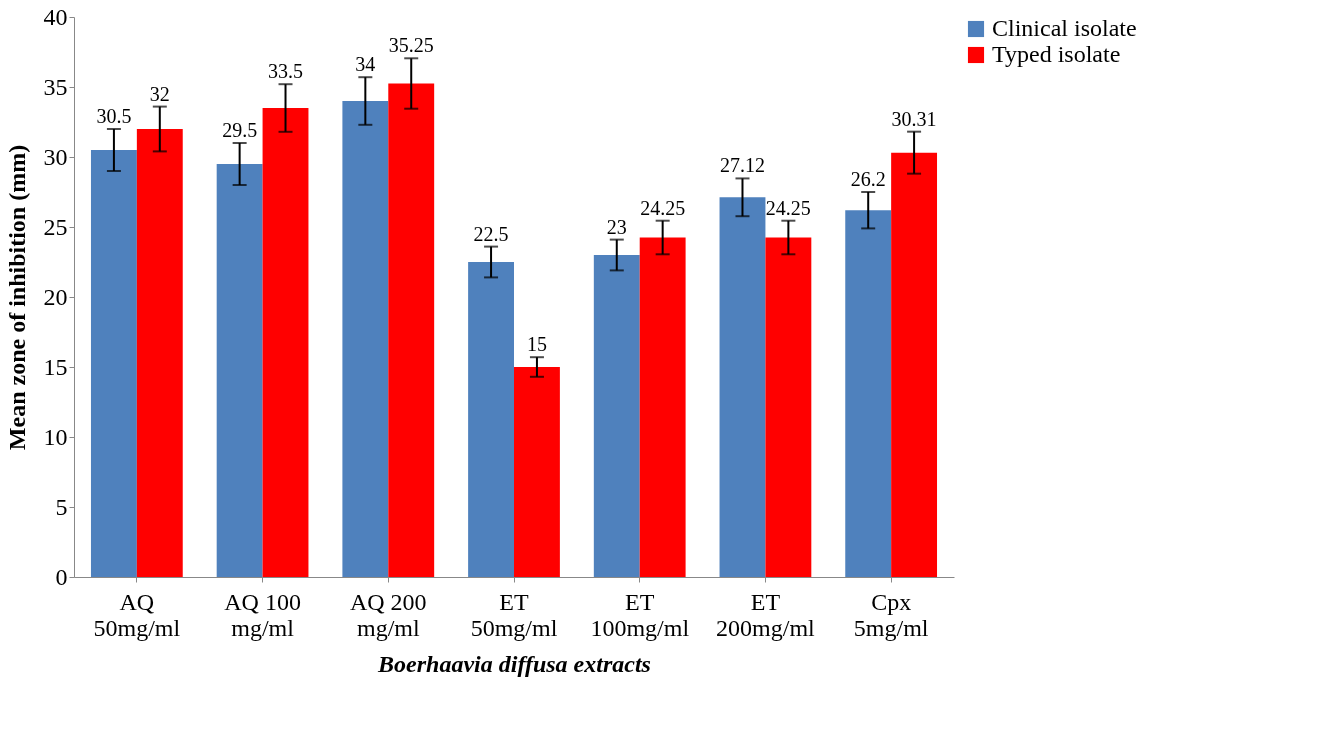  I want to click on data-label: 22.5, so click(491, 233).